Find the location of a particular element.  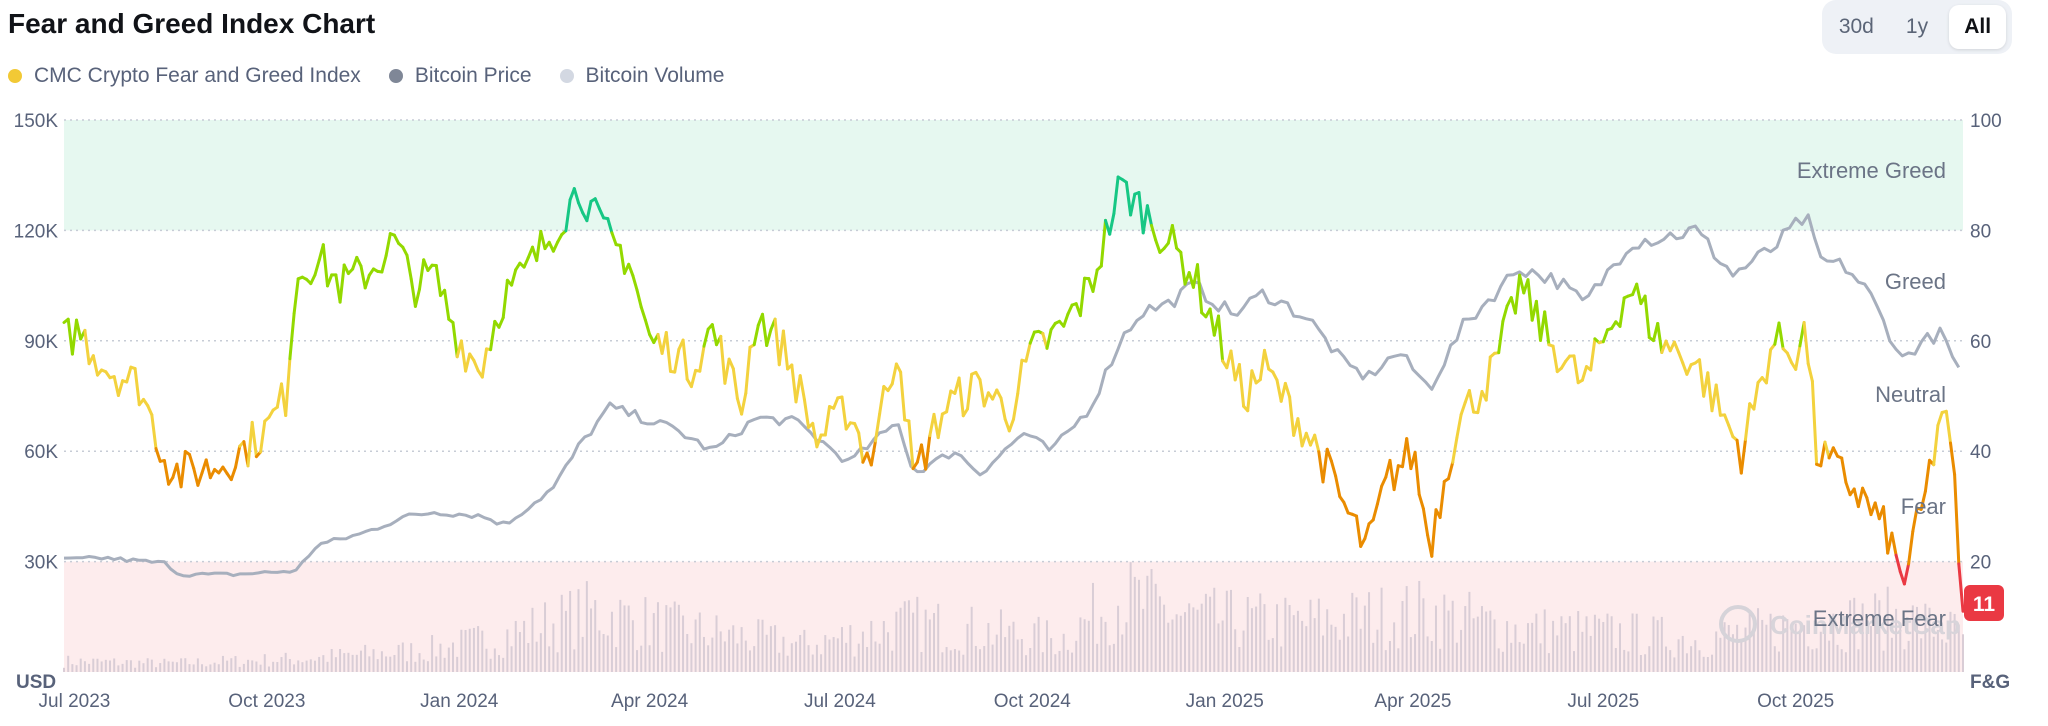

legend-item-bitcoin-price: Bitcoin Price is located at coordinates (460, 76).